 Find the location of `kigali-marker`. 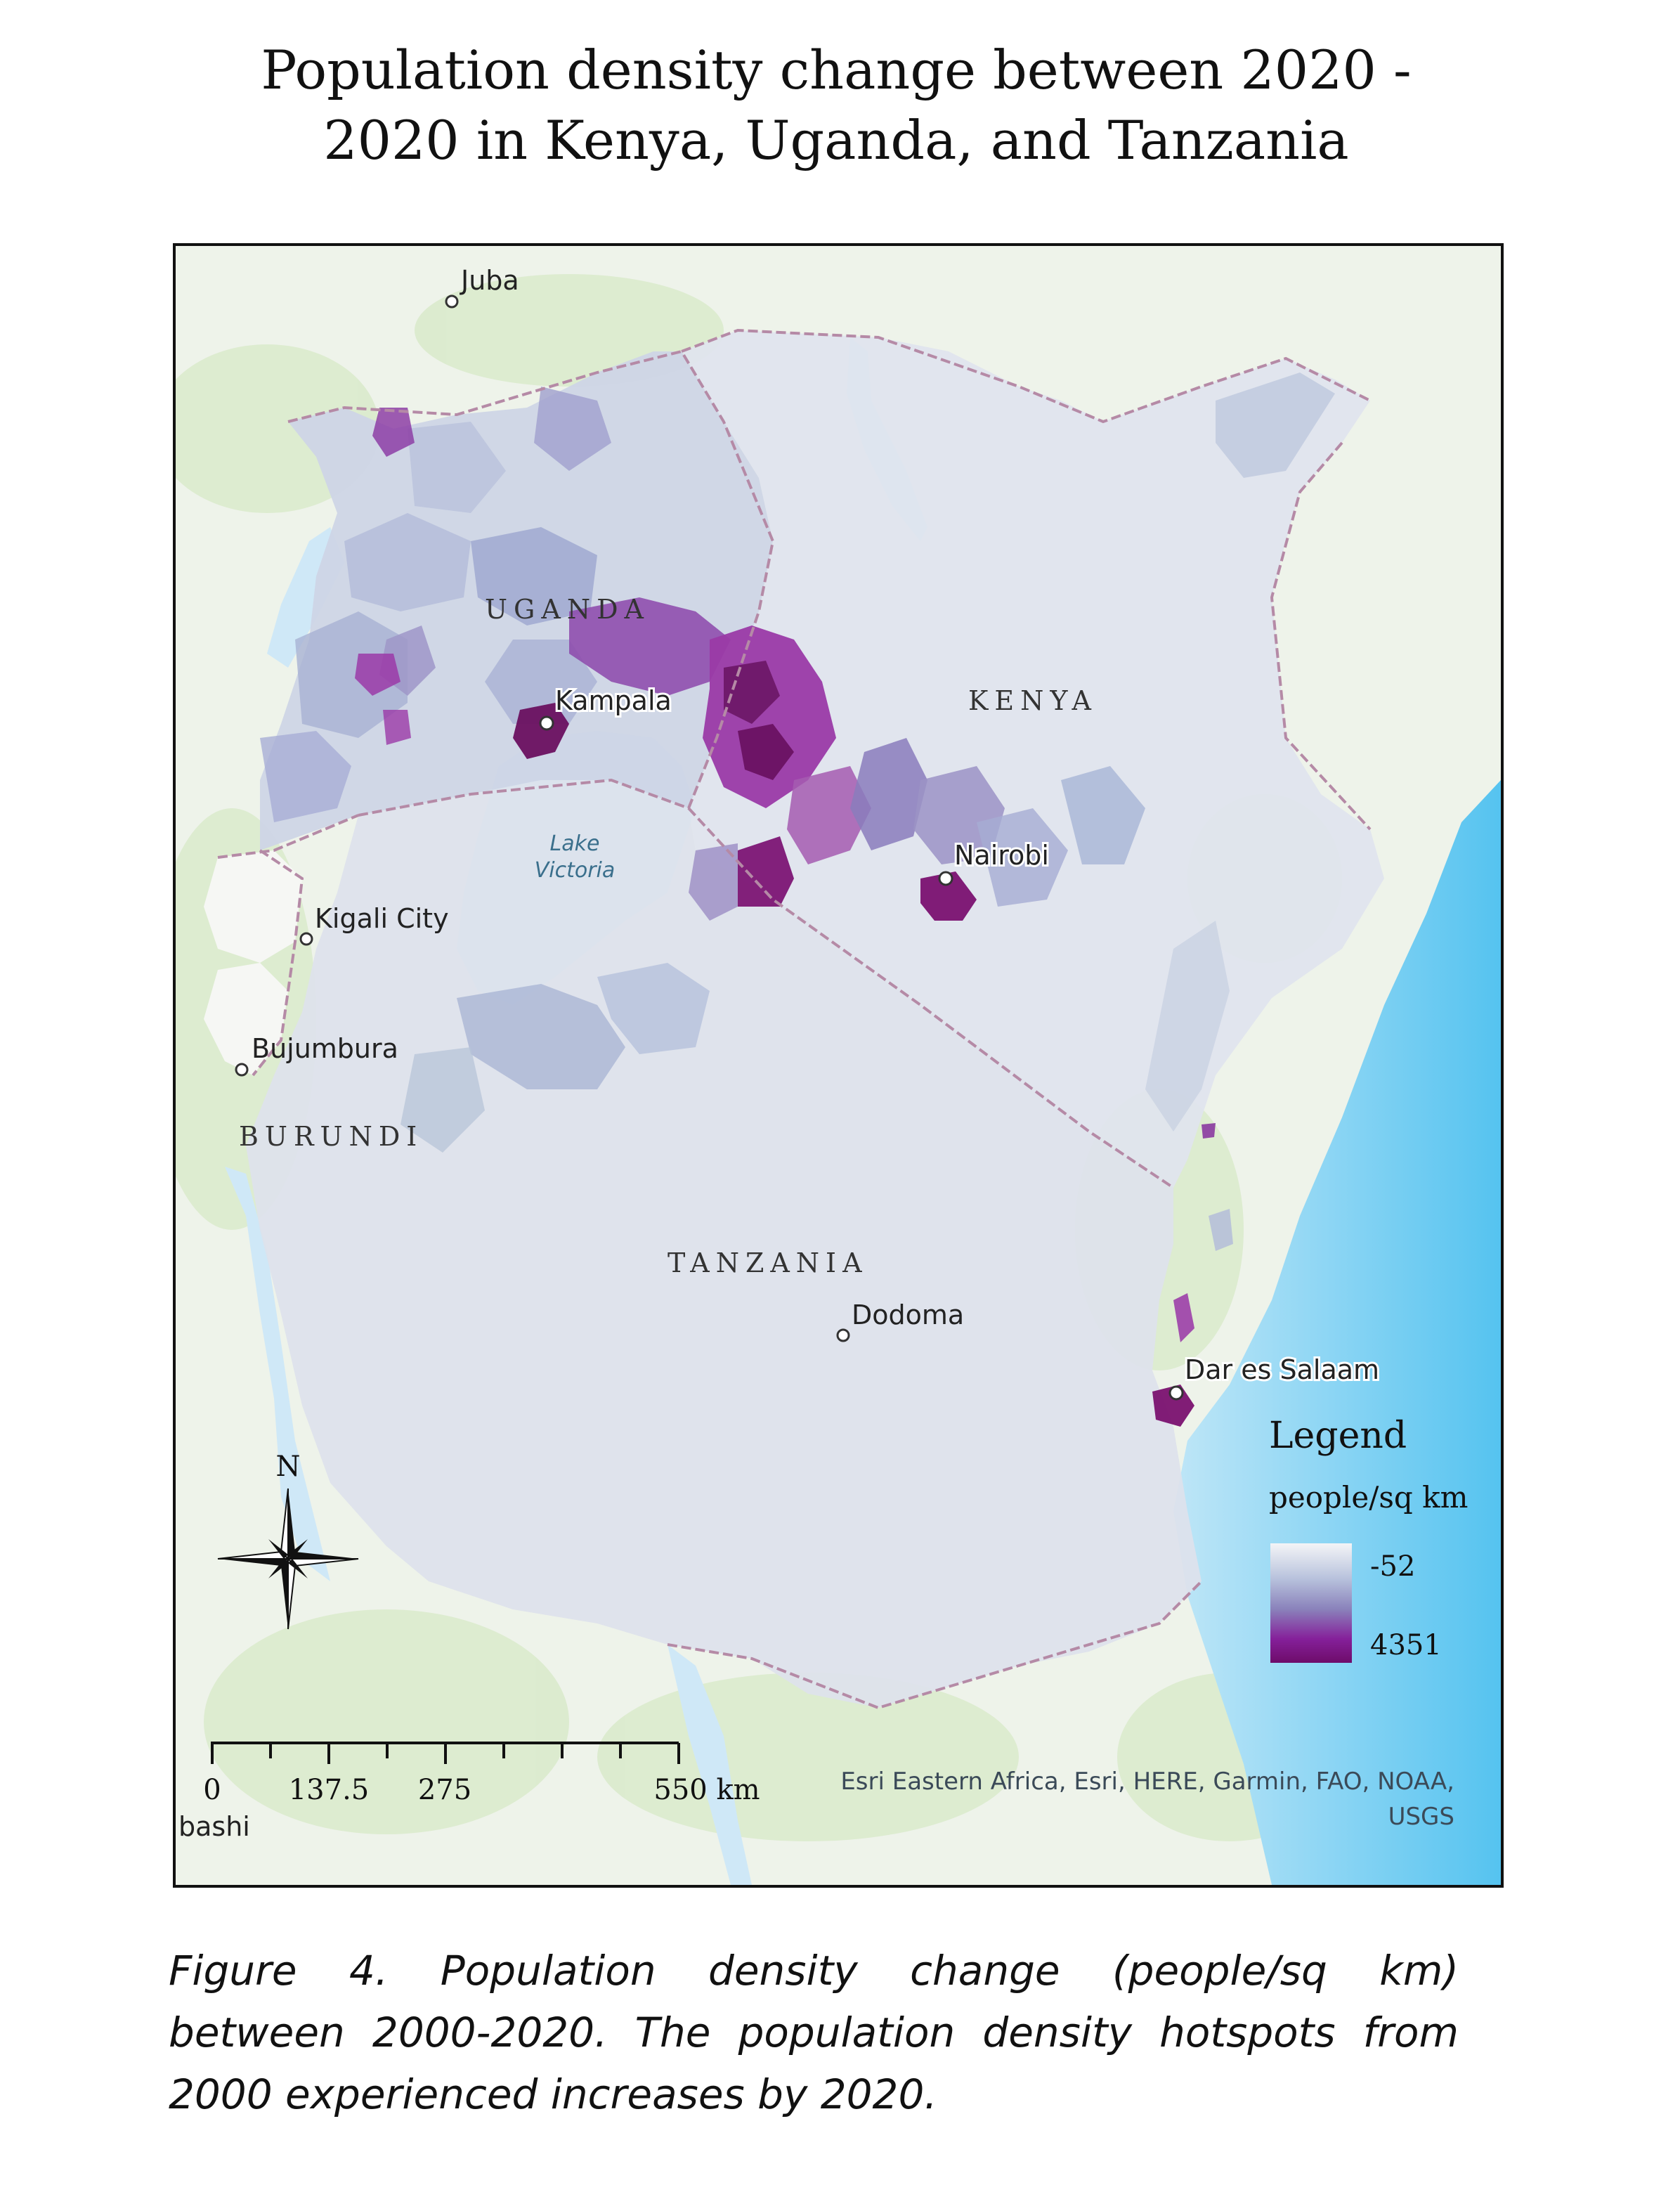

kigali-marker is located at coordinates (306, 939).